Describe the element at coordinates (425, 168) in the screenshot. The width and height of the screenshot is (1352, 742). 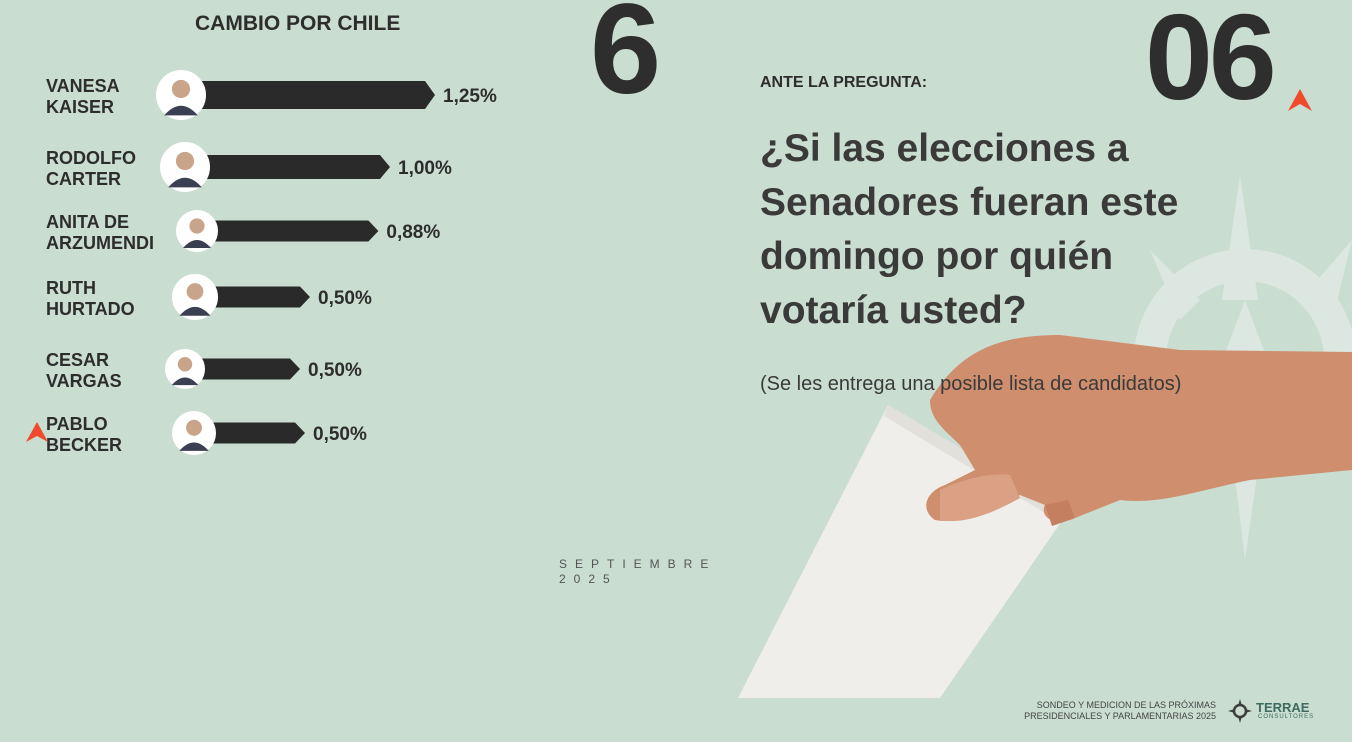
I see `data-label: 1,00%` at that location.